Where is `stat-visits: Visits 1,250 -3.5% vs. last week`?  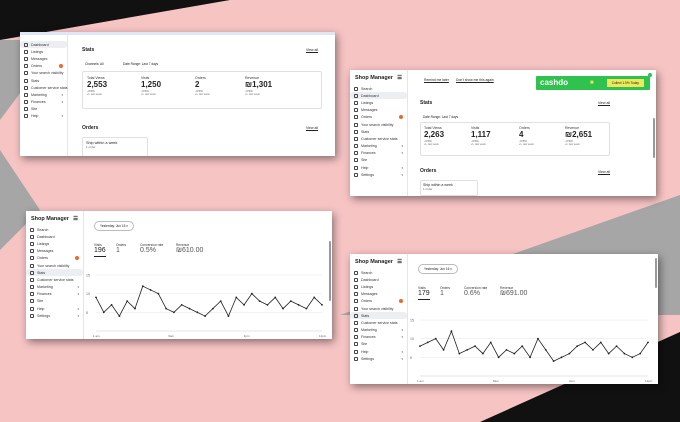 stat-visits: Visits 1,250 -3.5% vs. last week is located at coordinates (151, 86).